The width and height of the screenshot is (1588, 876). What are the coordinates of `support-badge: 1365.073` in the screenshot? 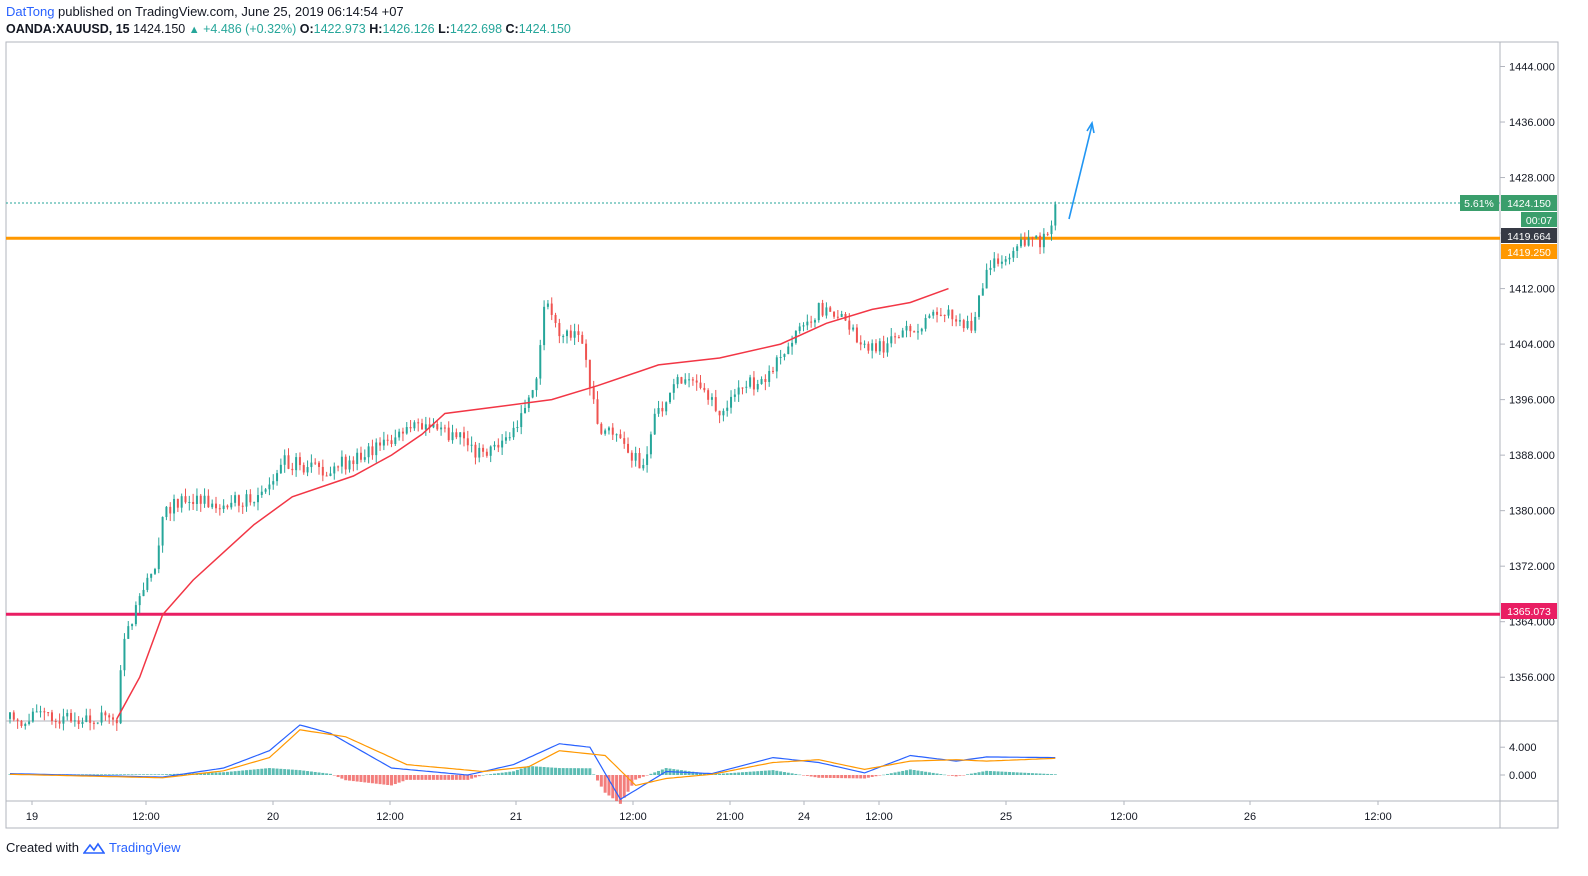 It's located at (1529, 612).